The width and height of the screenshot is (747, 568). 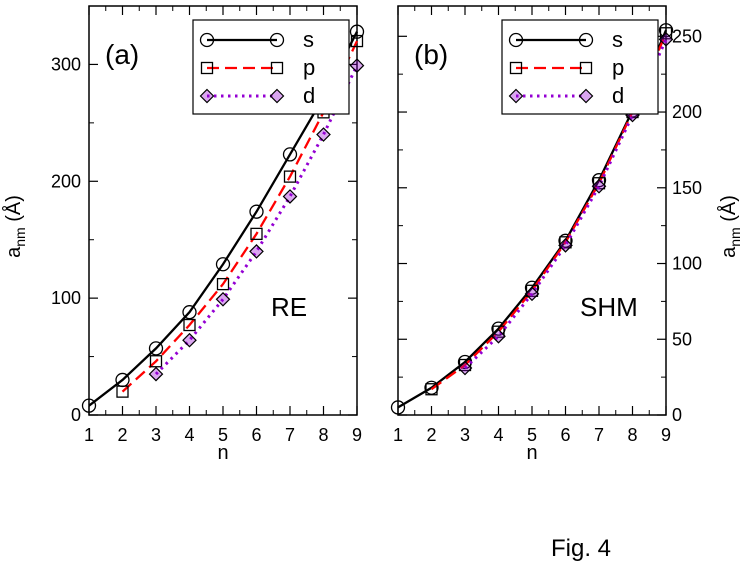 I want to click on model-label: SHM, so click(x=609, y=307).